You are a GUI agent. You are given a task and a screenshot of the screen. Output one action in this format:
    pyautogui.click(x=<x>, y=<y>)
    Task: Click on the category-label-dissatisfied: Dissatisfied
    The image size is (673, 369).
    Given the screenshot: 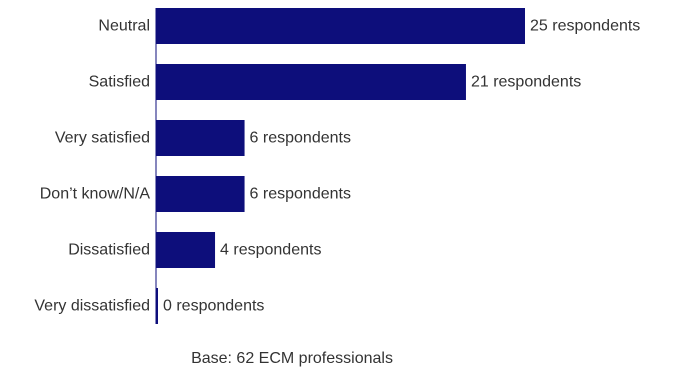 What is the action you would take?
    pyautogui.click(x=109, y=250)
    